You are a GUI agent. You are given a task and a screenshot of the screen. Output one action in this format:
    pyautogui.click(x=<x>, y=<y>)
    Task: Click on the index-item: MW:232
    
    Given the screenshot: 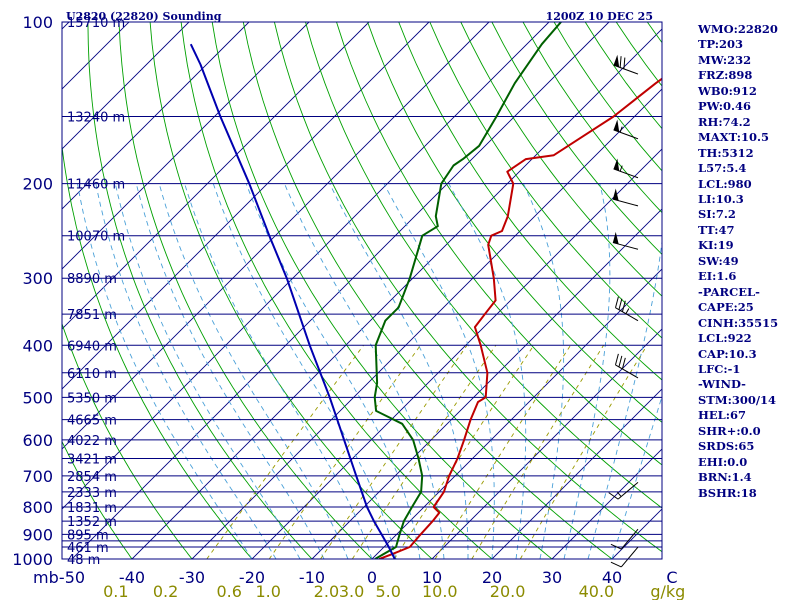 What is the action you would take?
    pyautogui.click(x=725, y=59)
    